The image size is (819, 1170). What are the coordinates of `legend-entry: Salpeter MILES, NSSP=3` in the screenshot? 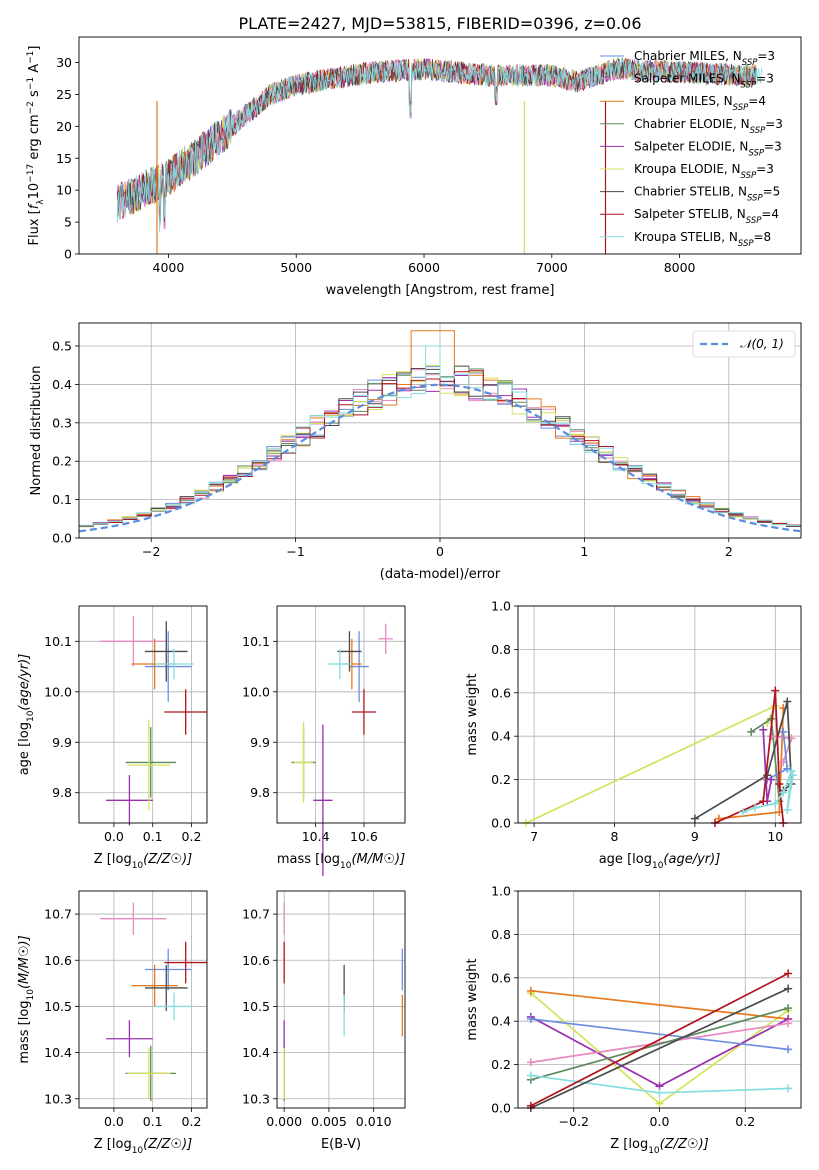 It's located at (704, 81).